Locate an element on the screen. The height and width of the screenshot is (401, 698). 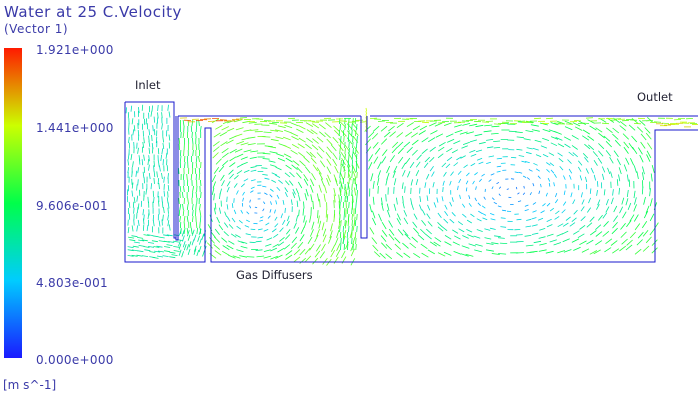
legend-tick-upper: 1.441e+000 is located at coordinates (75, 128).